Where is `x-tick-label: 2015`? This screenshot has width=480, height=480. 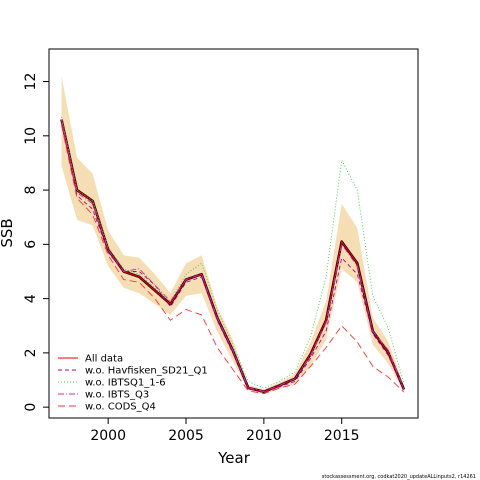
x-tick-label: 2015 is located at coordinates (342, 436).